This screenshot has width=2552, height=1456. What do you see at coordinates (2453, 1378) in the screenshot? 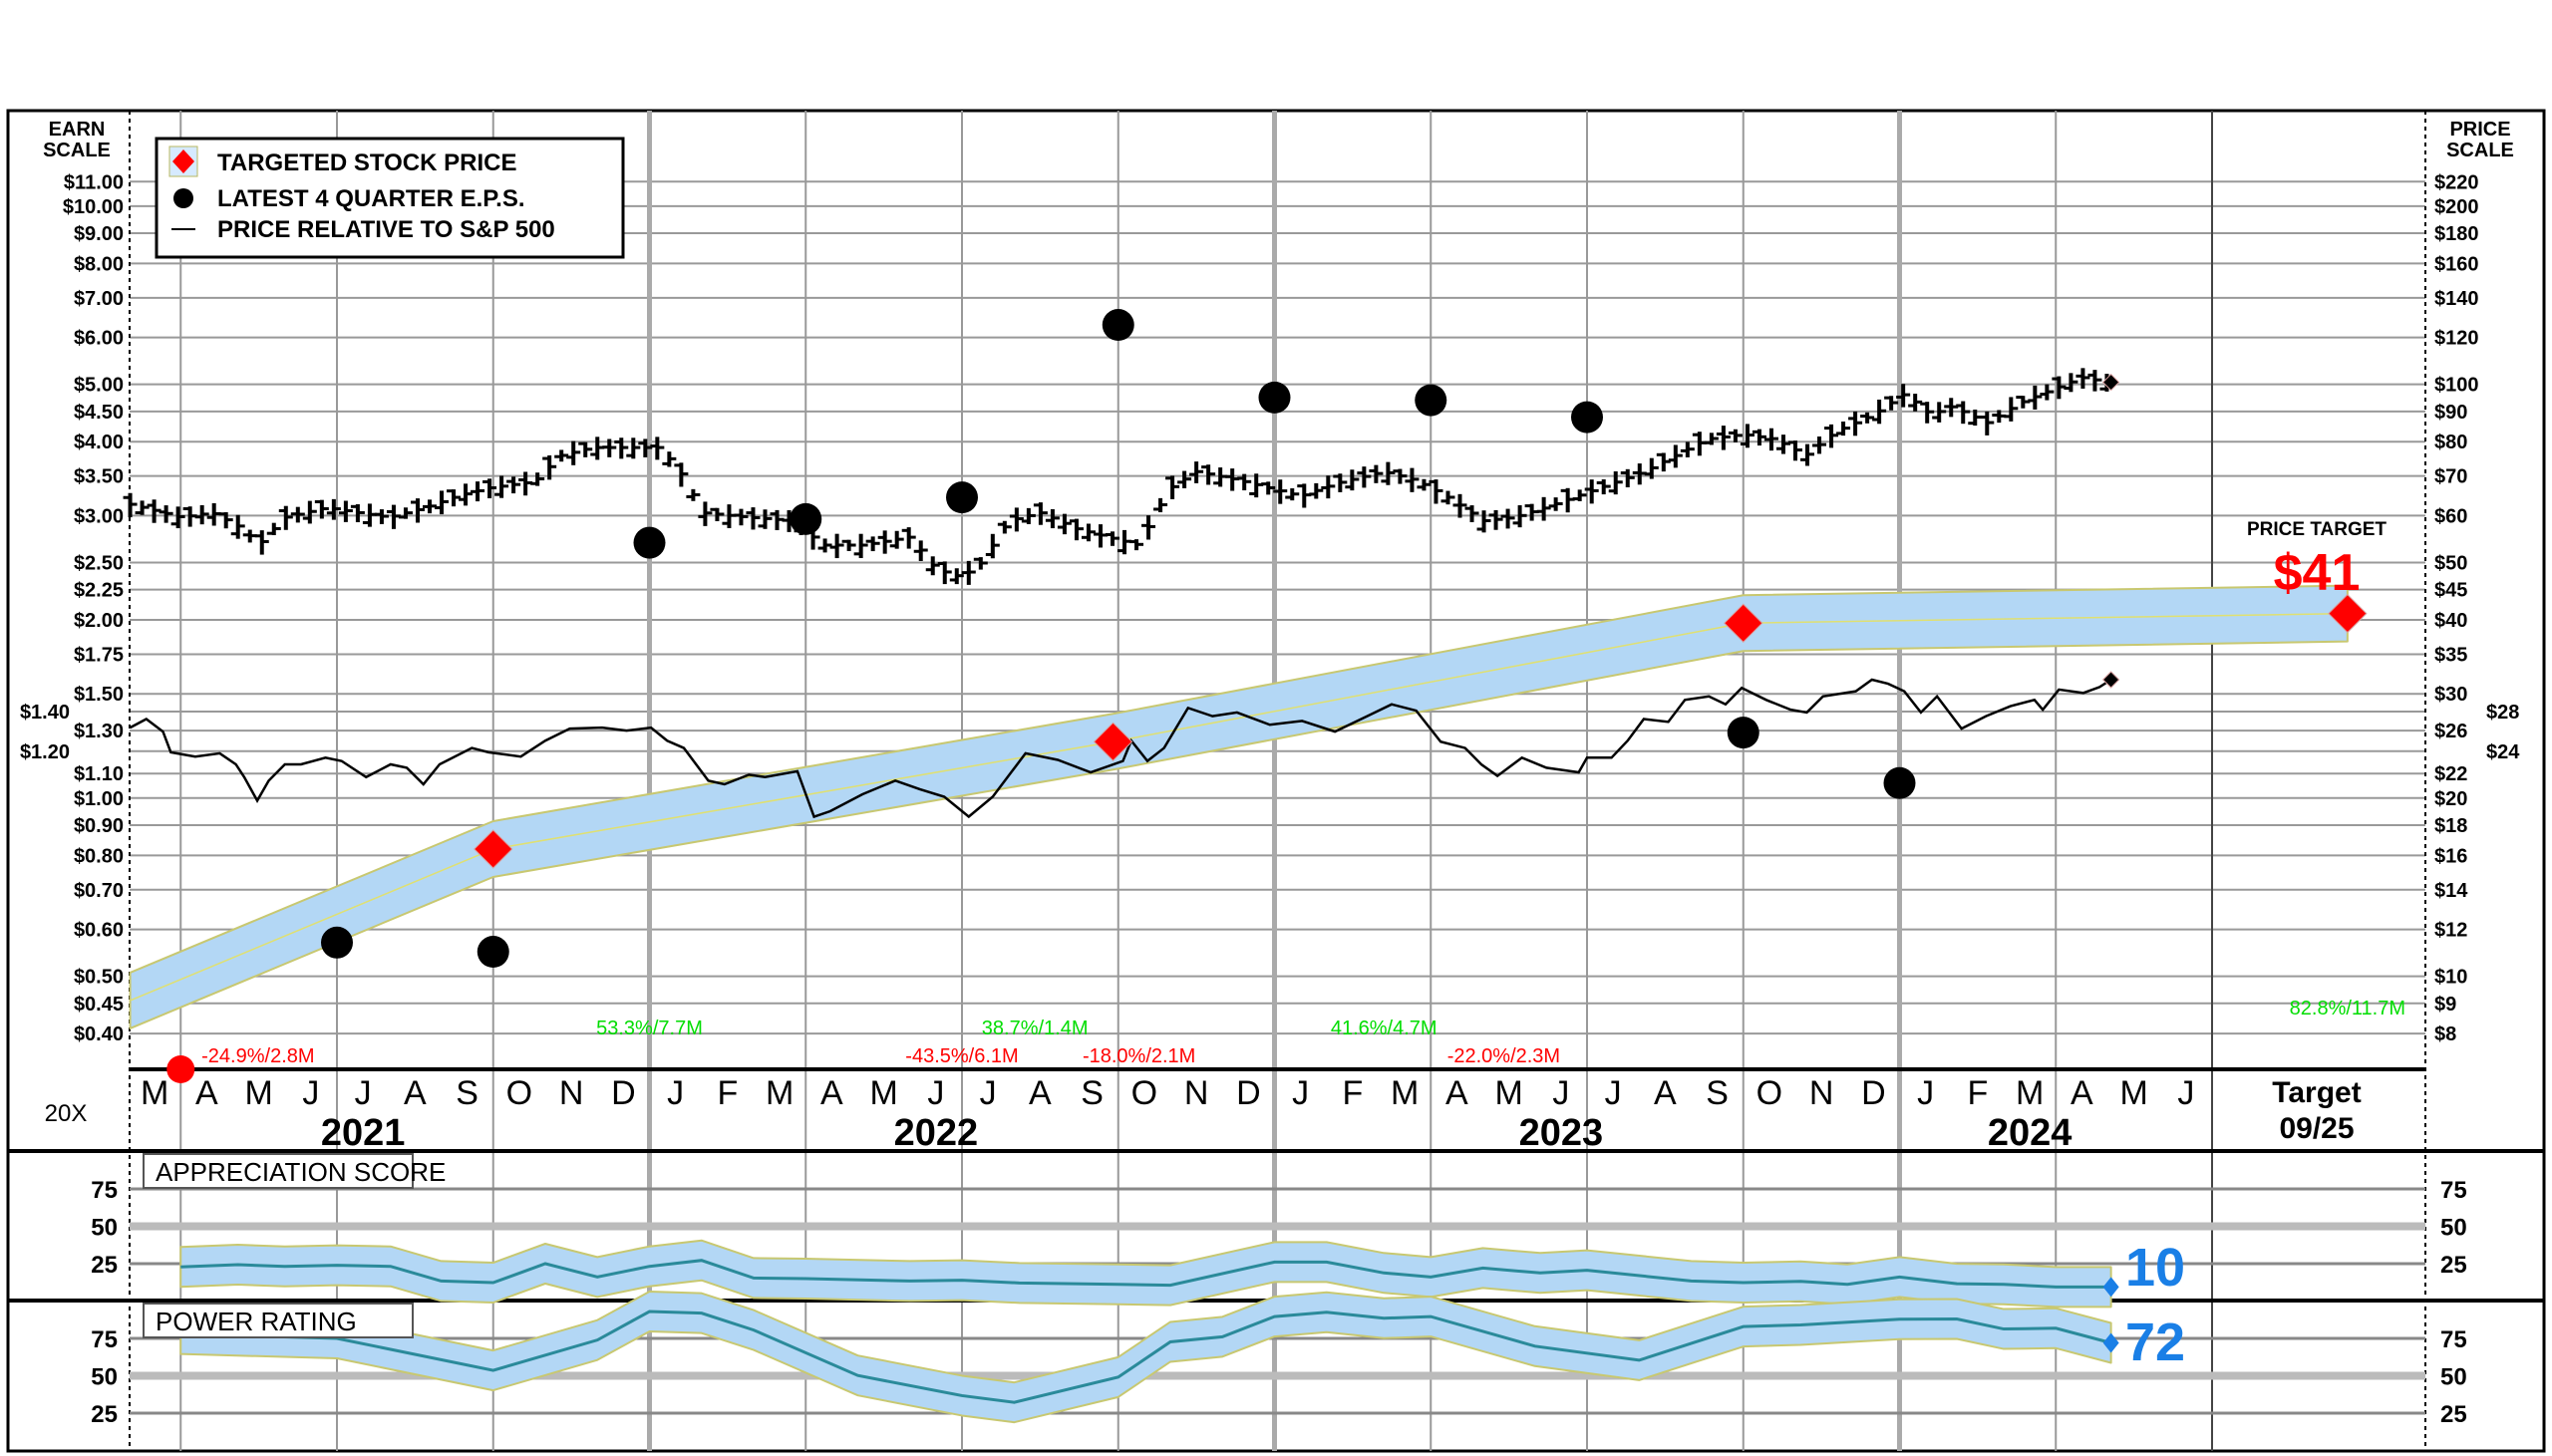
I see `power-tick-right: 50` at bounding box center [2453, 1378].